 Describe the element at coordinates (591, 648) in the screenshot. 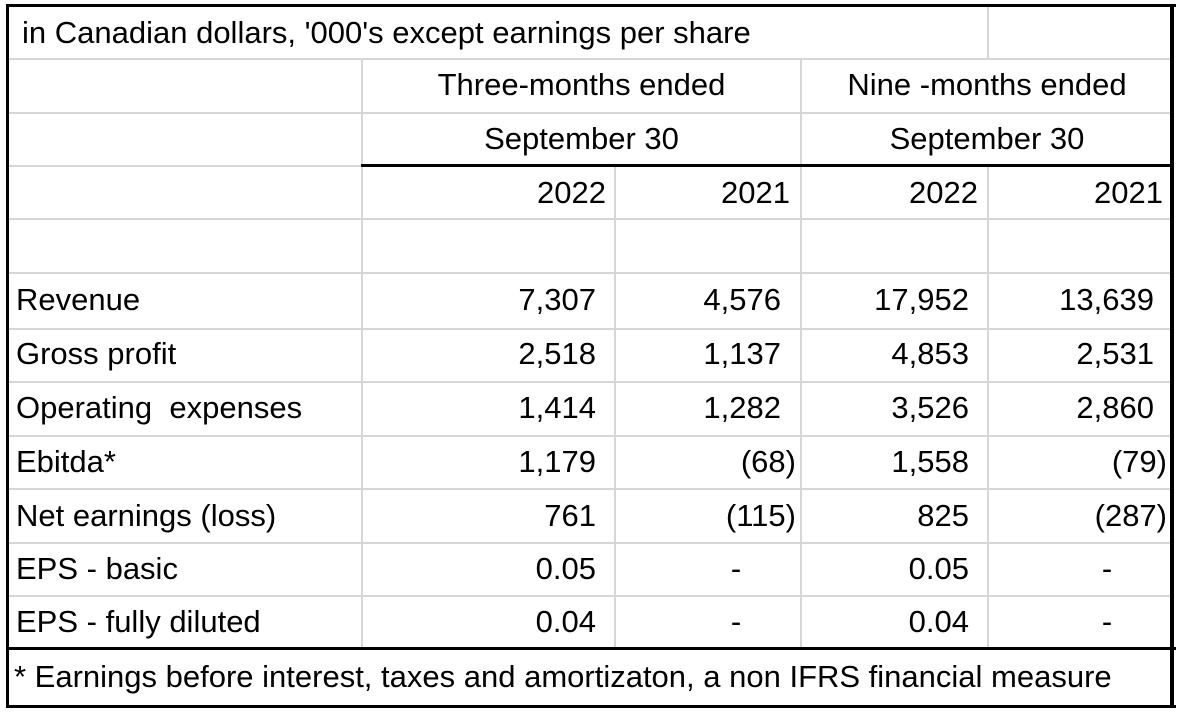

I see `footnote-rule` at that location.